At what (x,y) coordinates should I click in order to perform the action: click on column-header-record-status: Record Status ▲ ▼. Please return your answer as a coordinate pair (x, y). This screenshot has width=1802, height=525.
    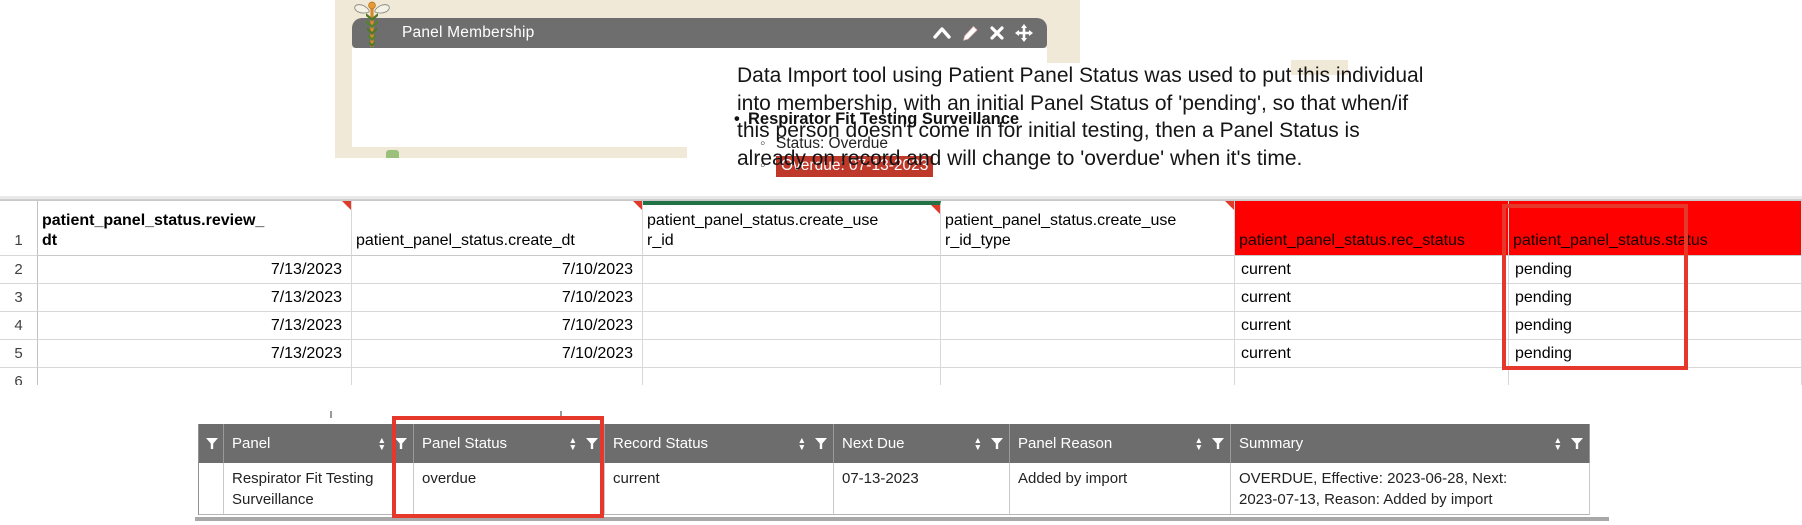
    Looking at the image, I should click on (719, 443).